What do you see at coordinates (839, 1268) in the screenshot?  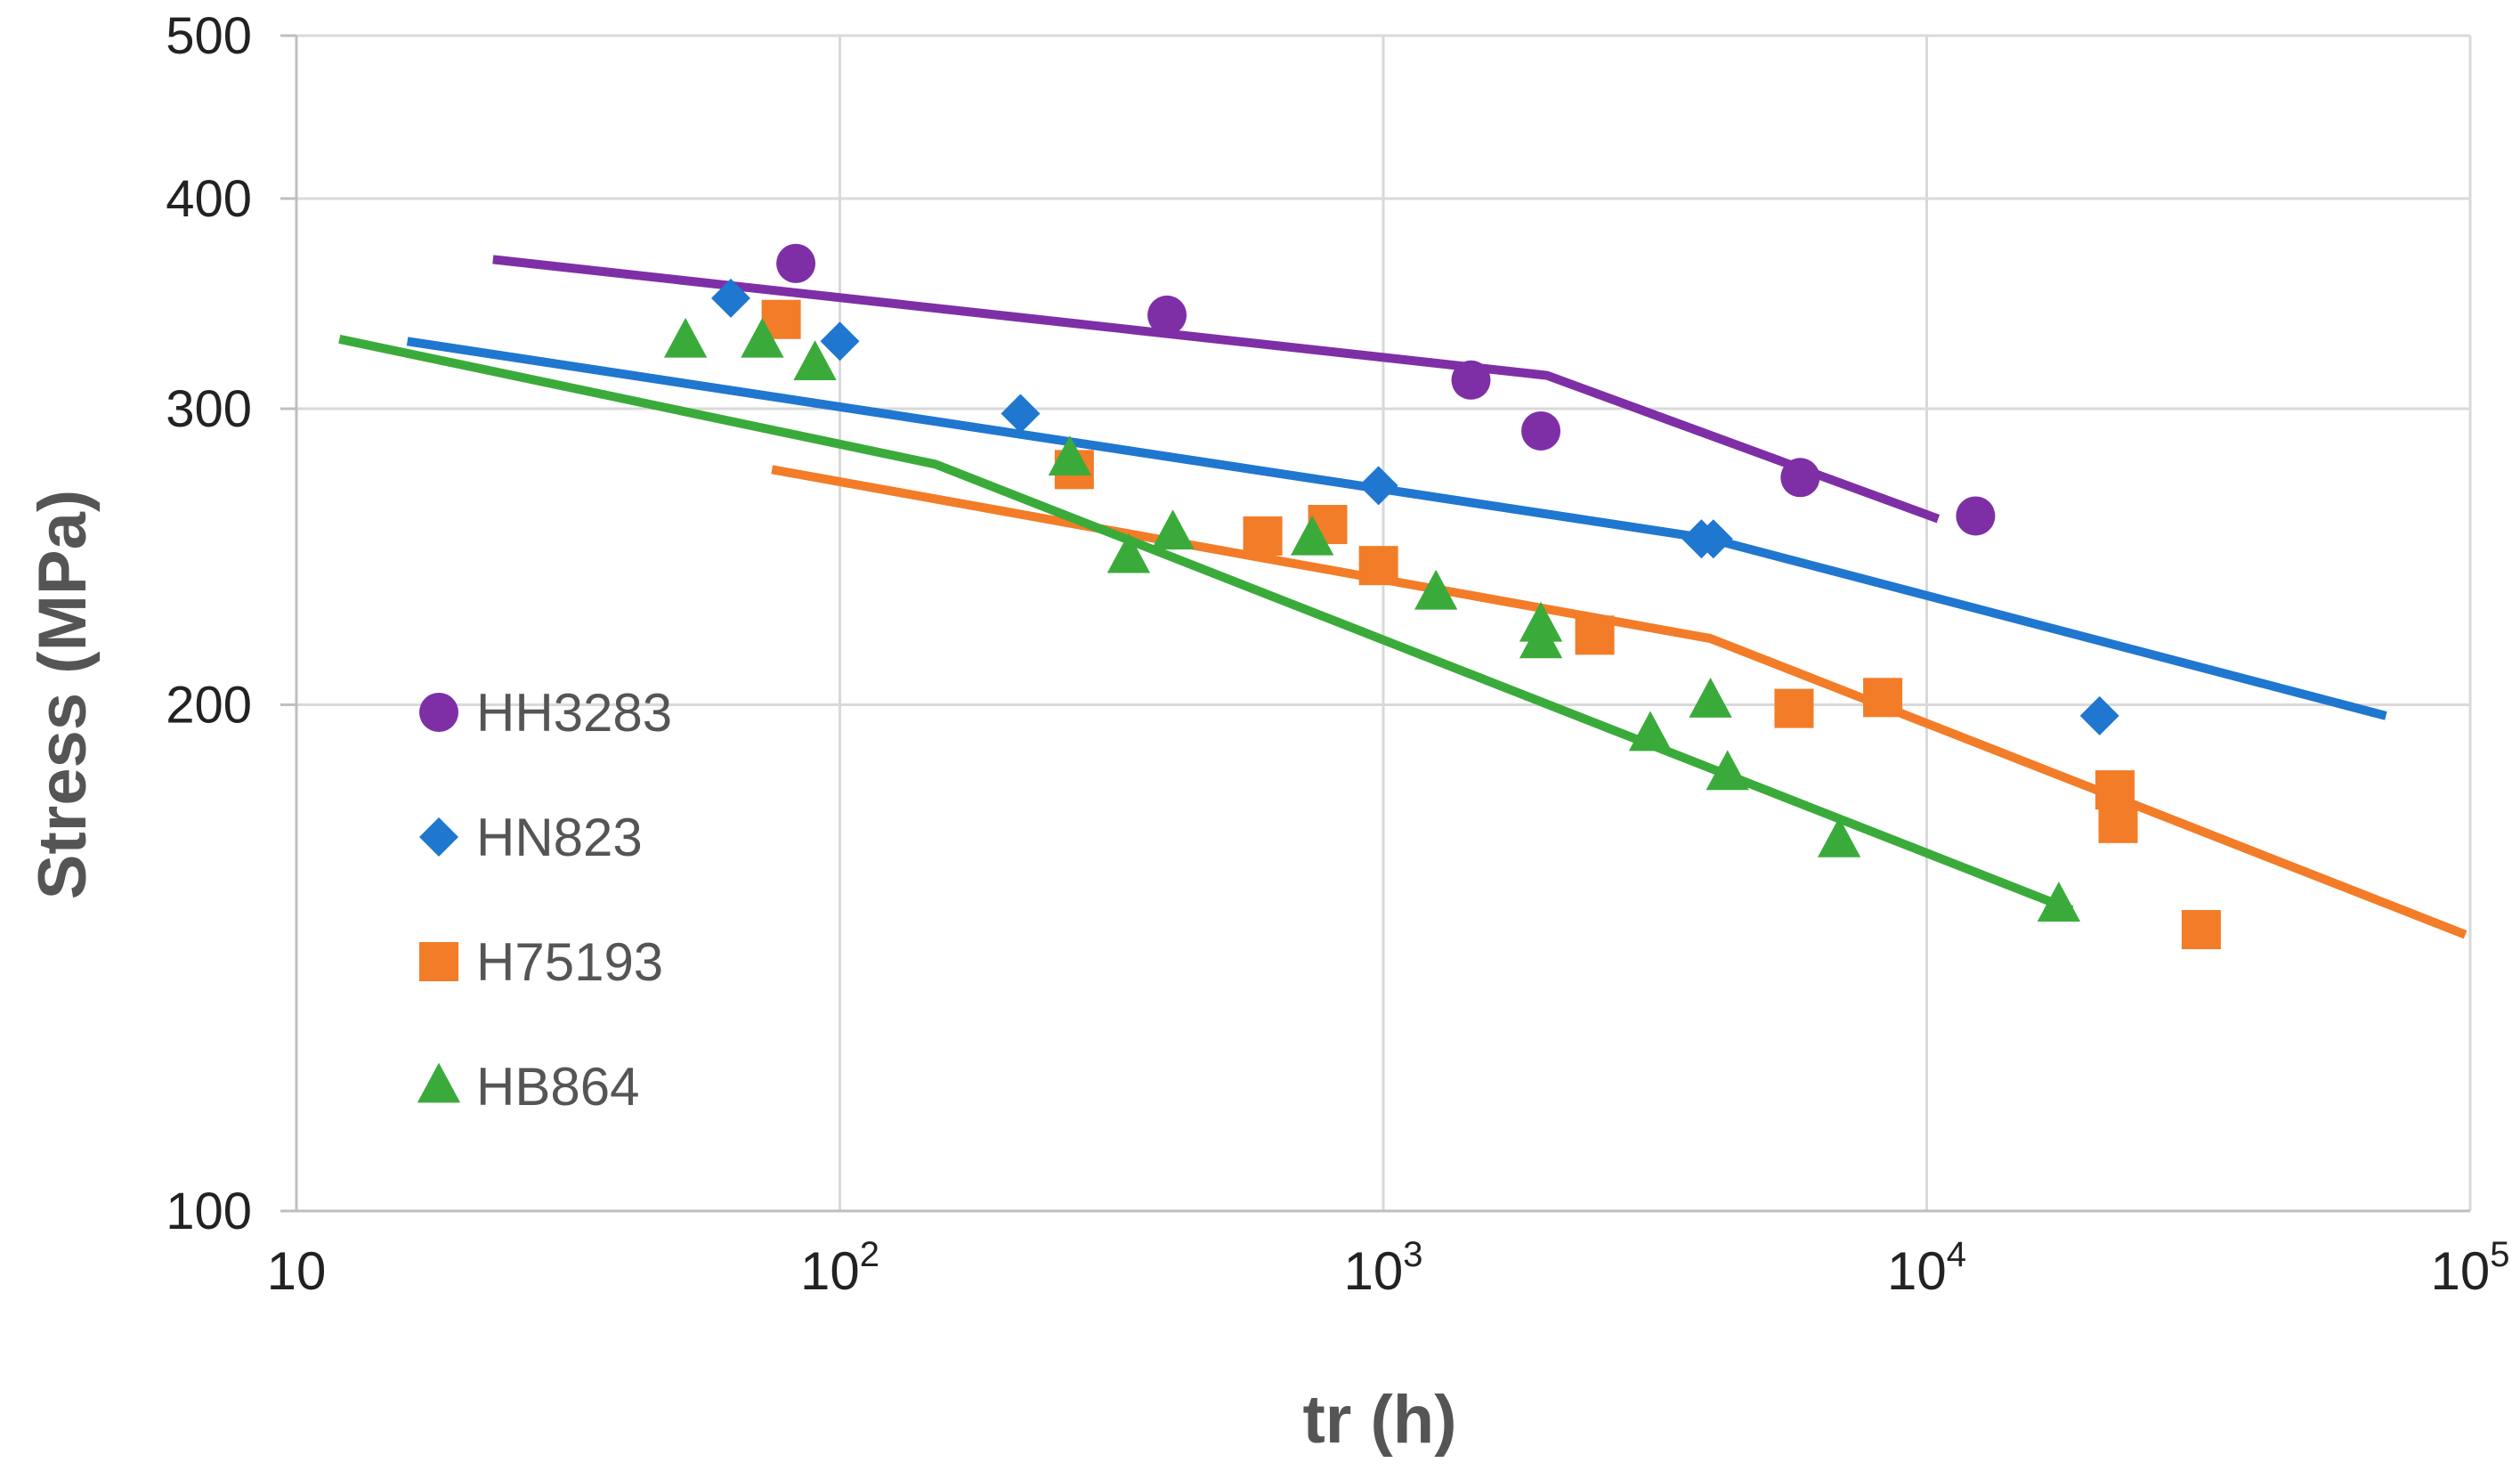 I see `x-tick-label: 10²` at bounding box center [839, 1268].